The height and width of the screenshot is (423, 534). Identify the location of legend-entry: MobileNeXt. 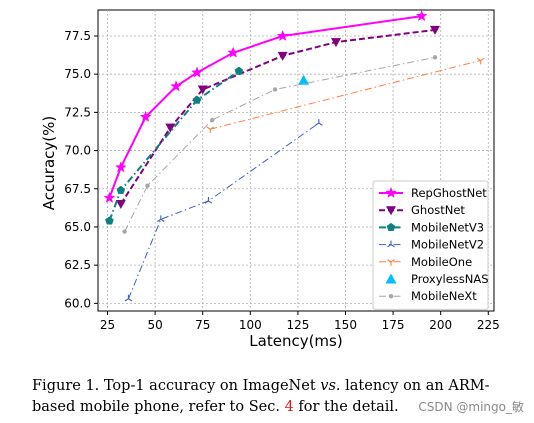
(428, 296).